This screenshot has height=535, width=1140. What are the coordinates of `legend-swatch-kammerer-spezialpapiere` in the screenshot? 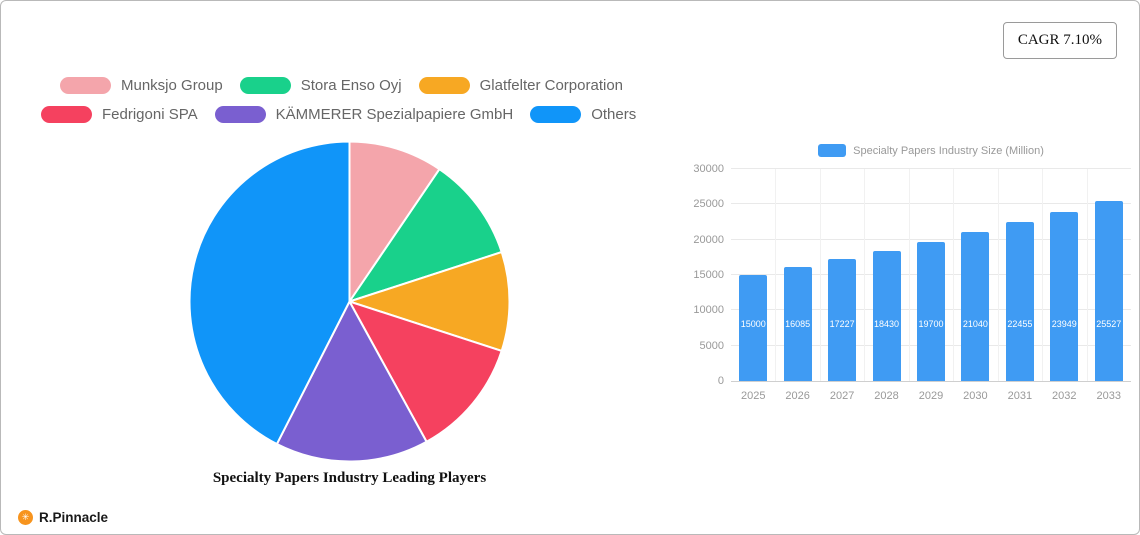 It's located at (240, 114).